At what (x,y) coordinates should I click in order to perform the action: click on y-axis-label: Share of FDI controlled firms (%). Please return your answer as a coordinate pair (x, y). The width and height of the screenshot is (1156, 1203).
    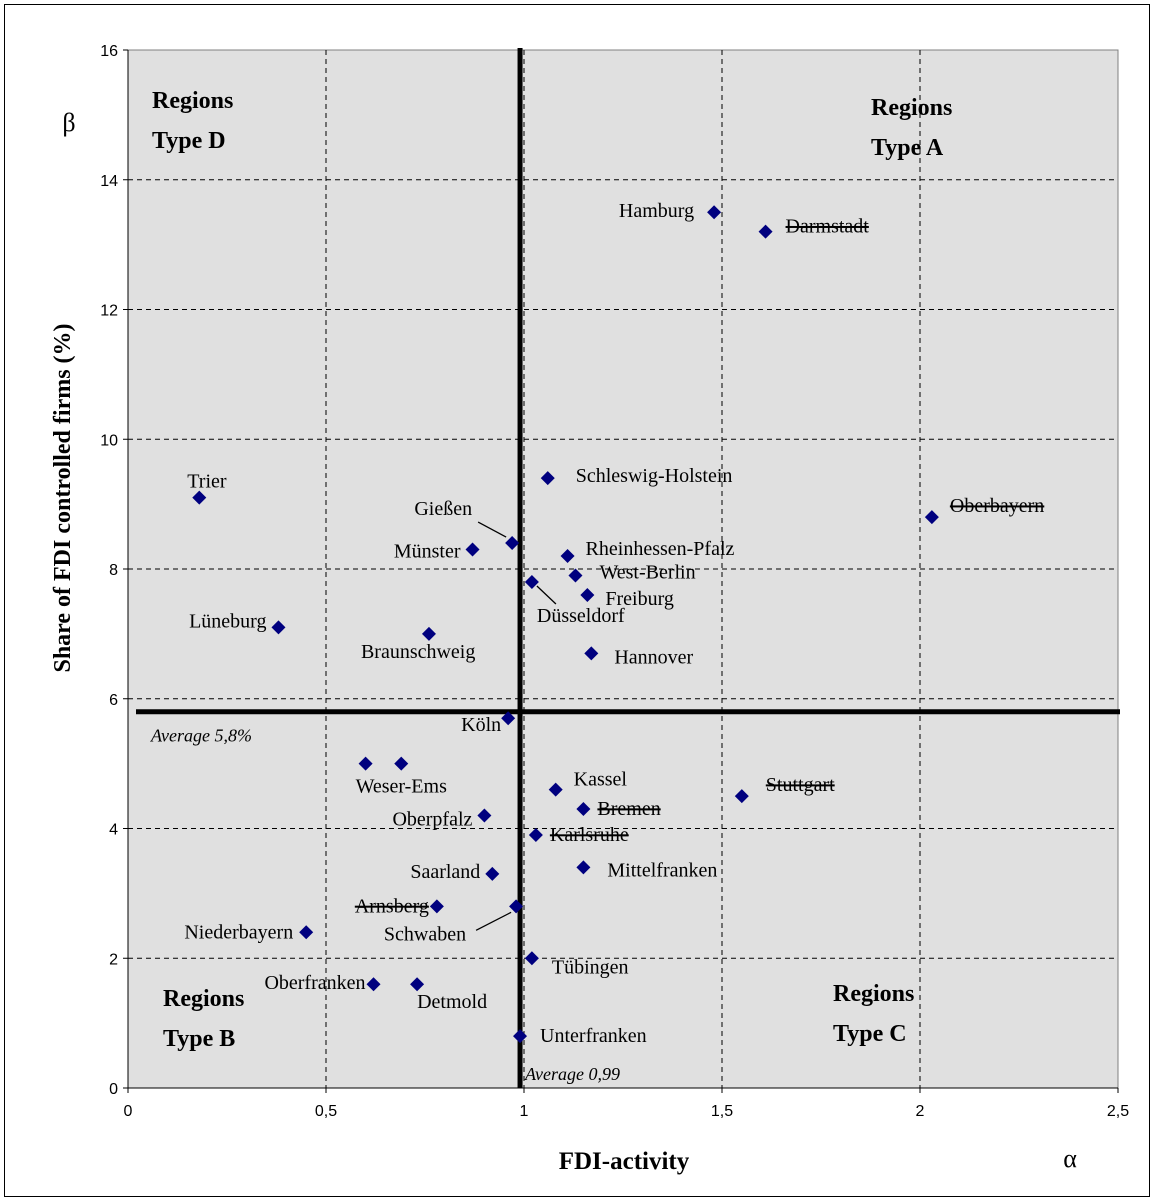
    Looking at the image, I should click on (63, 497).